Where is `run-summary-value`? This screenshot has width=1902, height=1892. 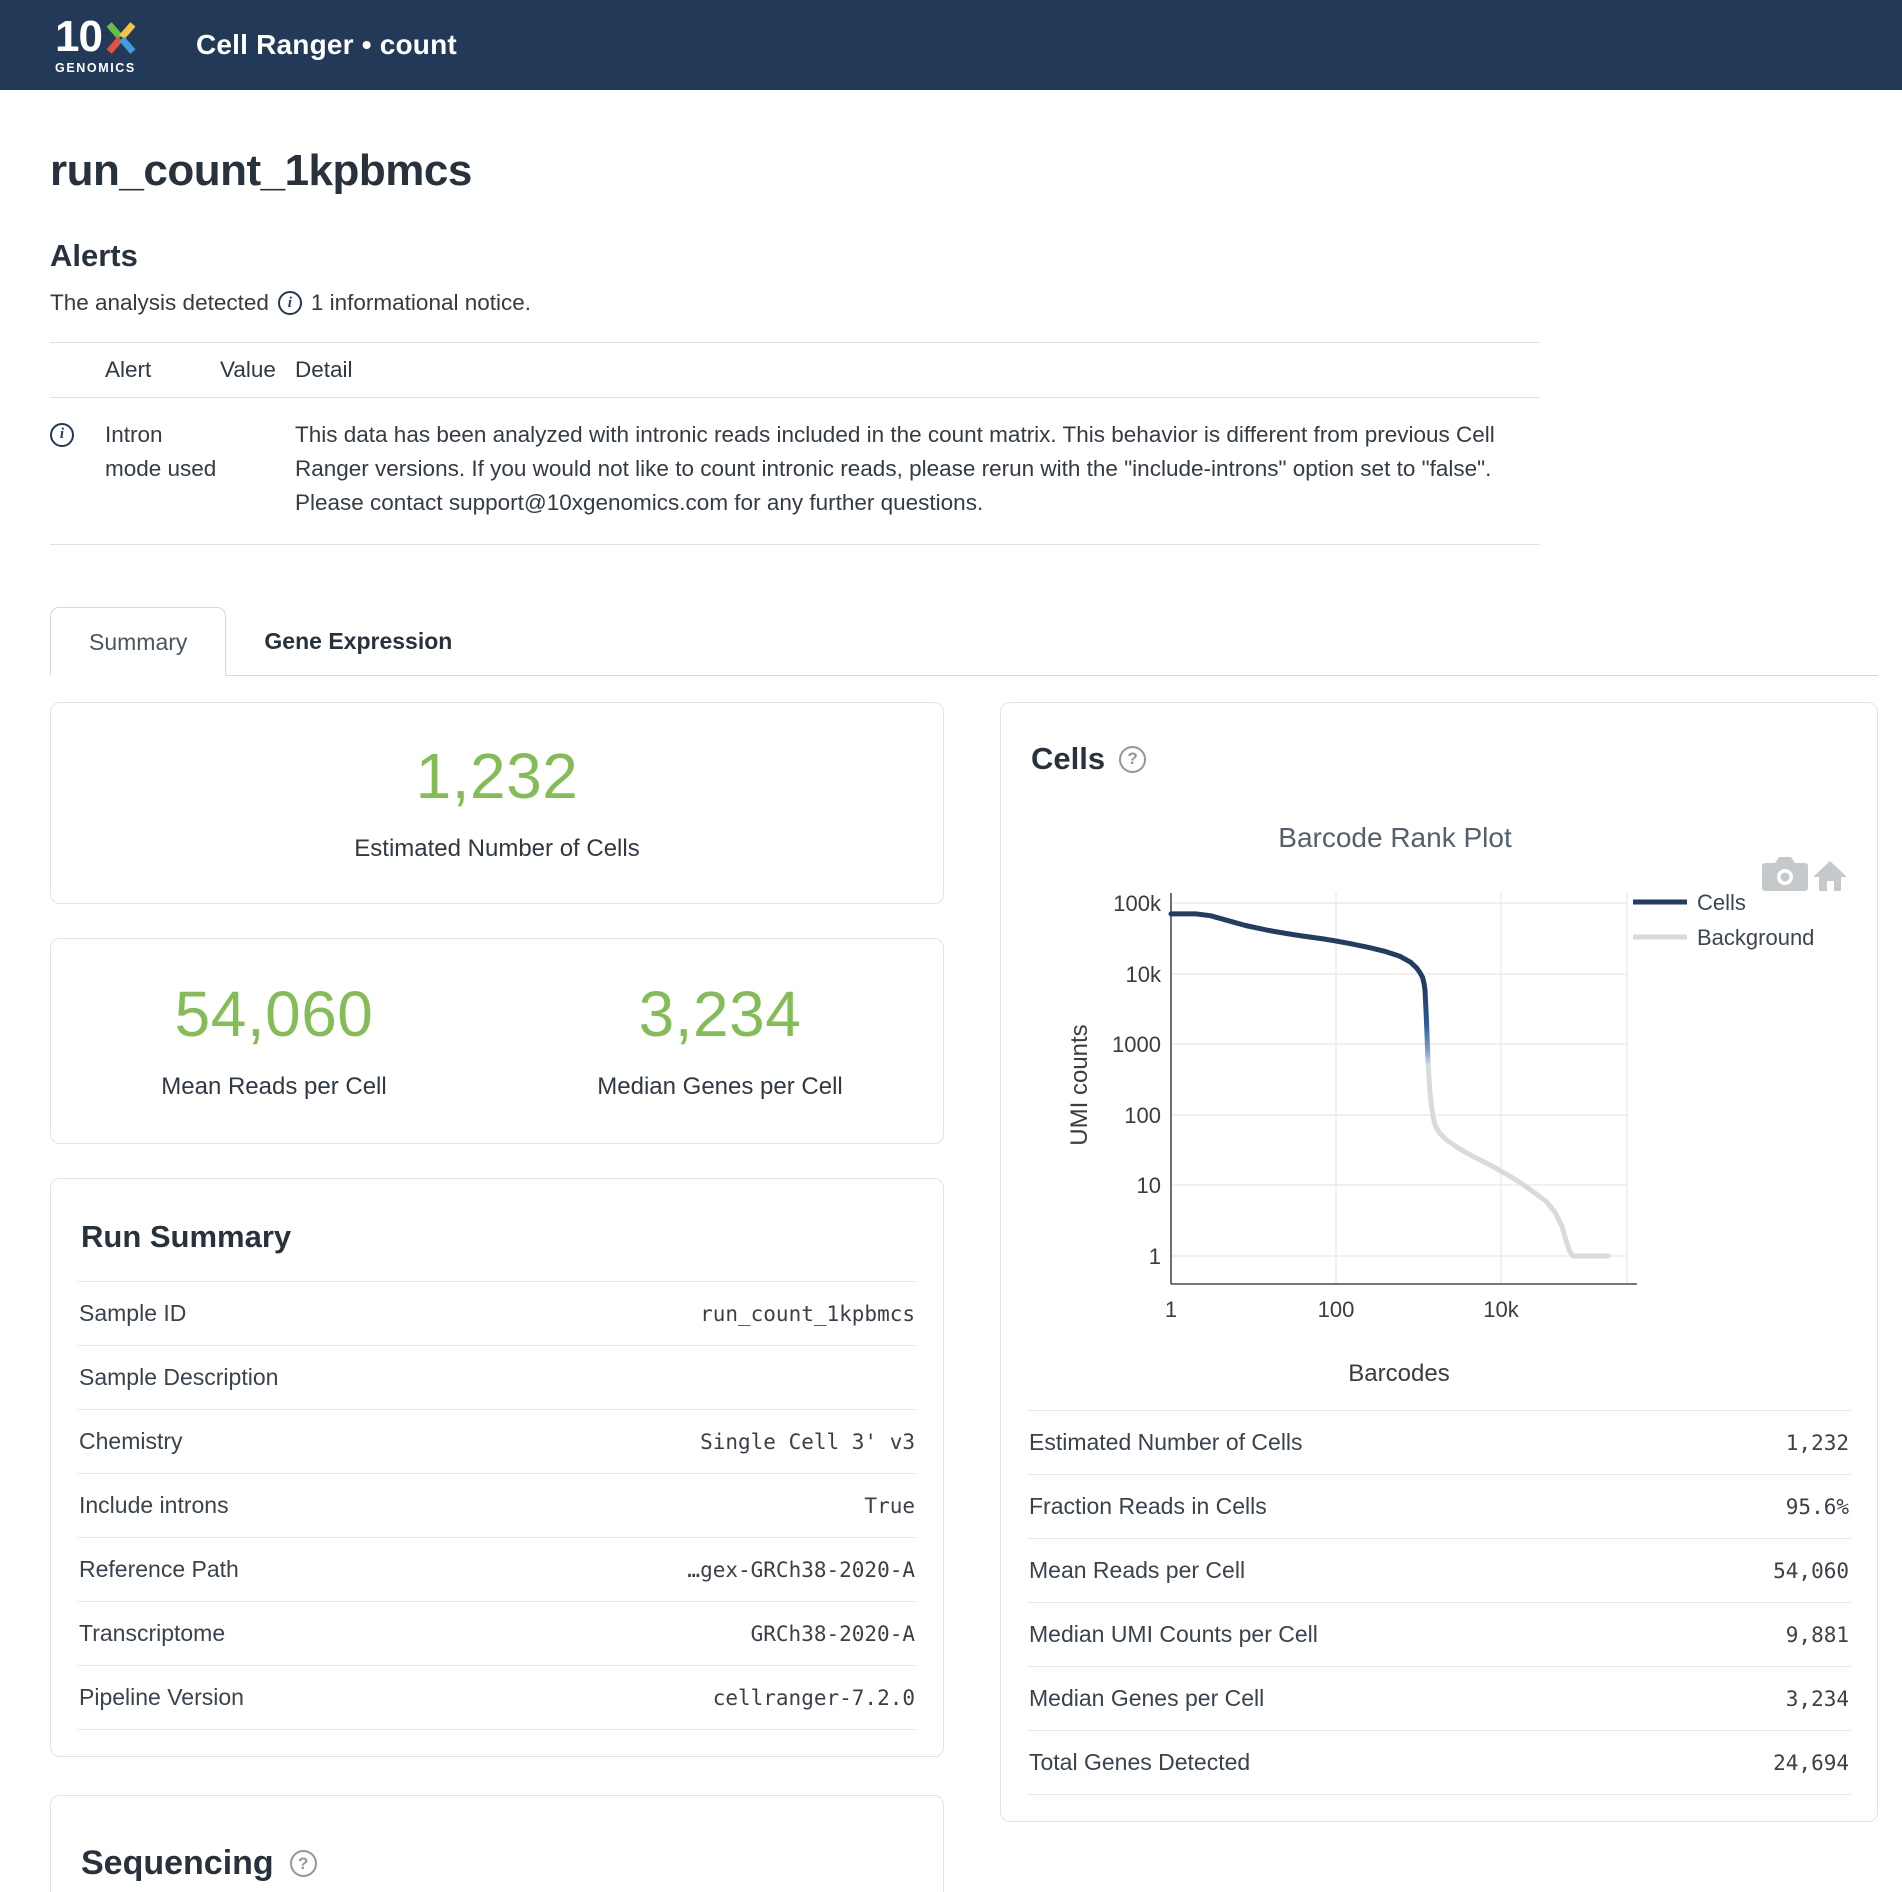 run-summary-value is located at coordinates (693, 1377).